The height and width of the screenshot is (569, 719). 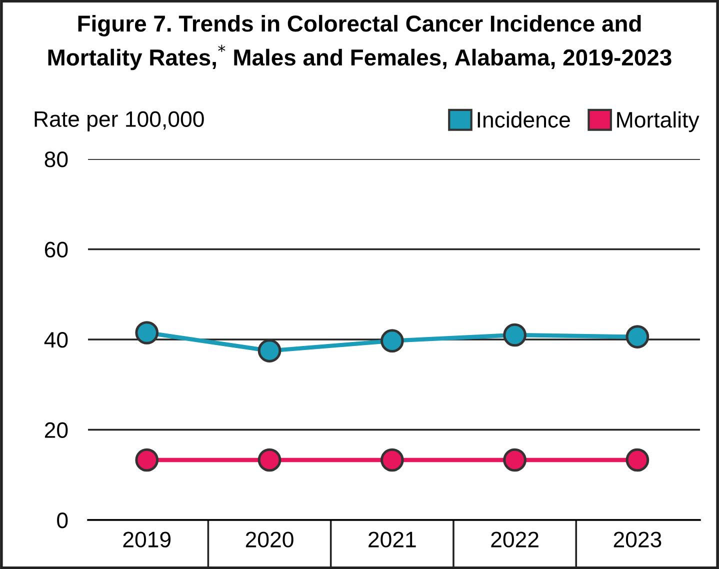 What do you see at coordinates (56, 160) in the screenshot?
I see `y-tick-label: 80` at bounding box center [56, 160].